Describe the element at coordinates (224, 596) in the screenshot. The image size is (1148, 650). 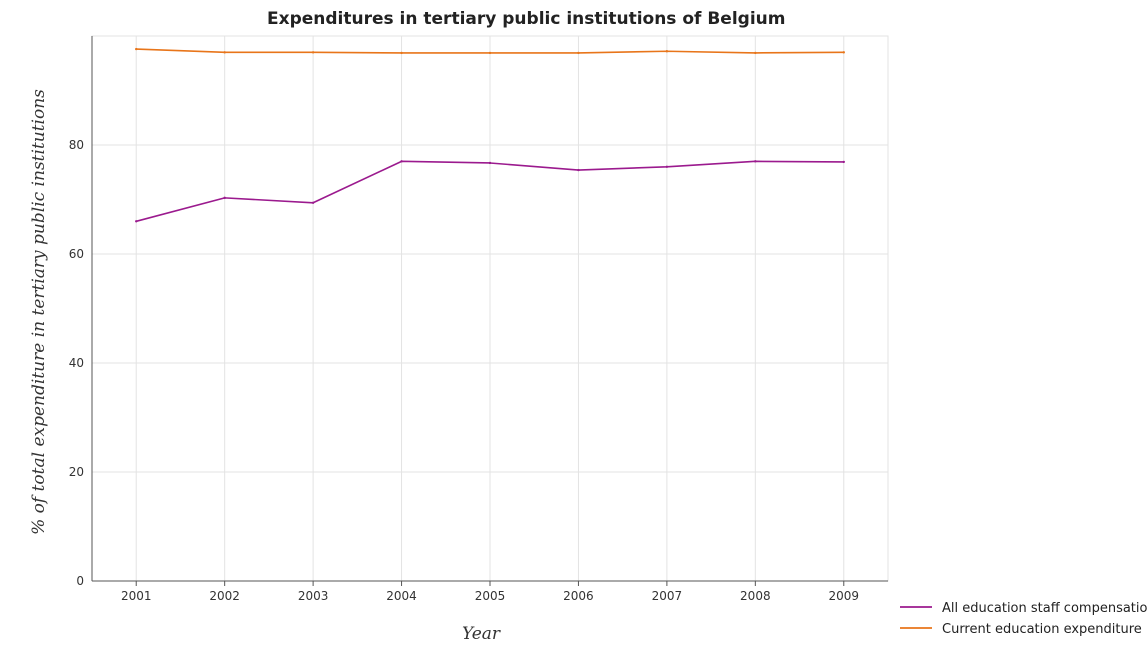
I see `x-tick-label: 2002` at that location.